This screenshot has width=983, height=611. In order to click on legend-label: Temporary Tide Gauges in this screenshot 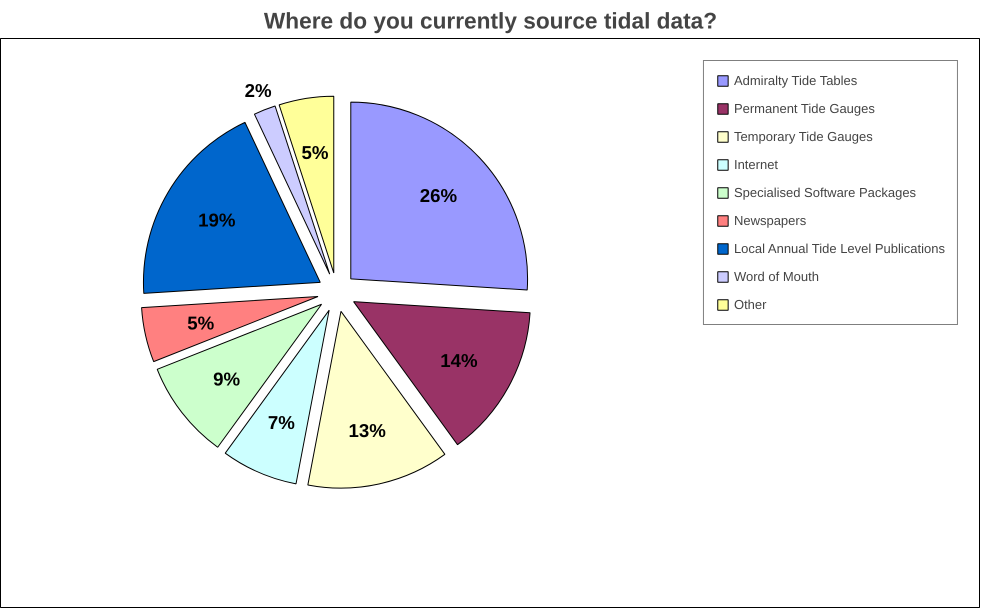, I will do `click(803, 136)`.